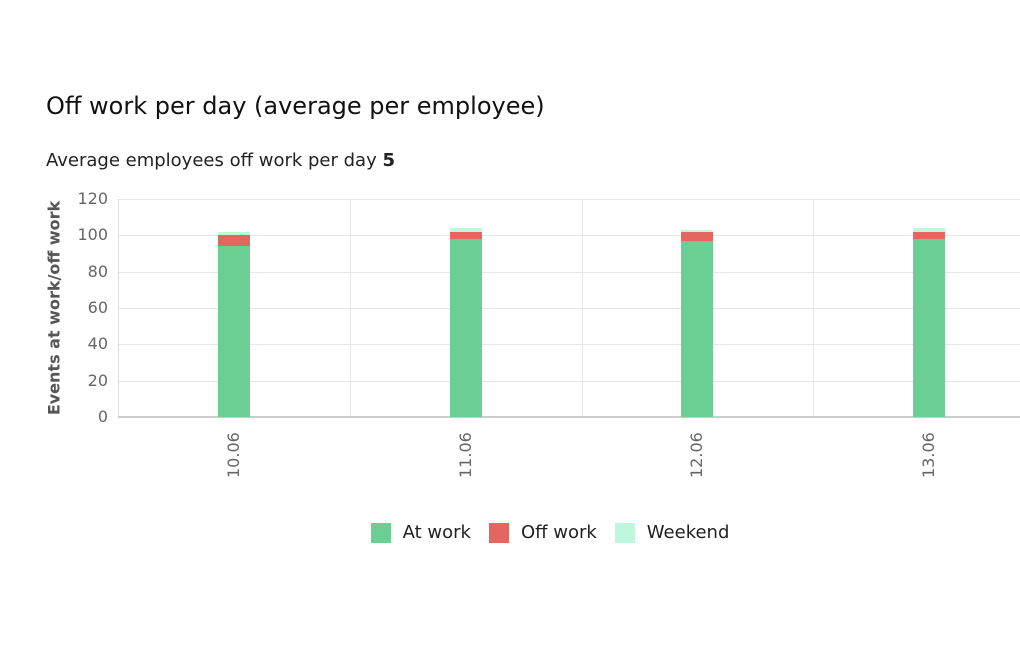  I want to click on bar-13.06, so click(929, 322).